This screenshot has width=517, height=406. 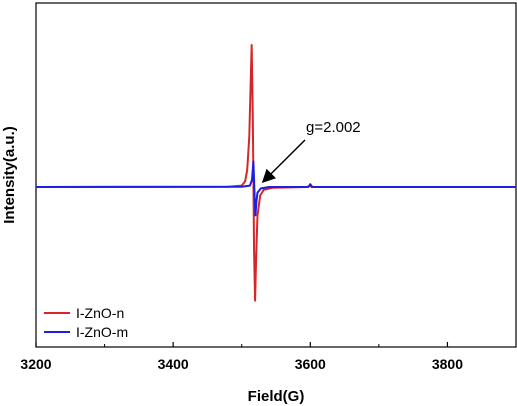 What do you see at coordinates (447, 364) in the screenshot?
I see `x-tick-label-3800: 3800` at bounding box center [447, 364].